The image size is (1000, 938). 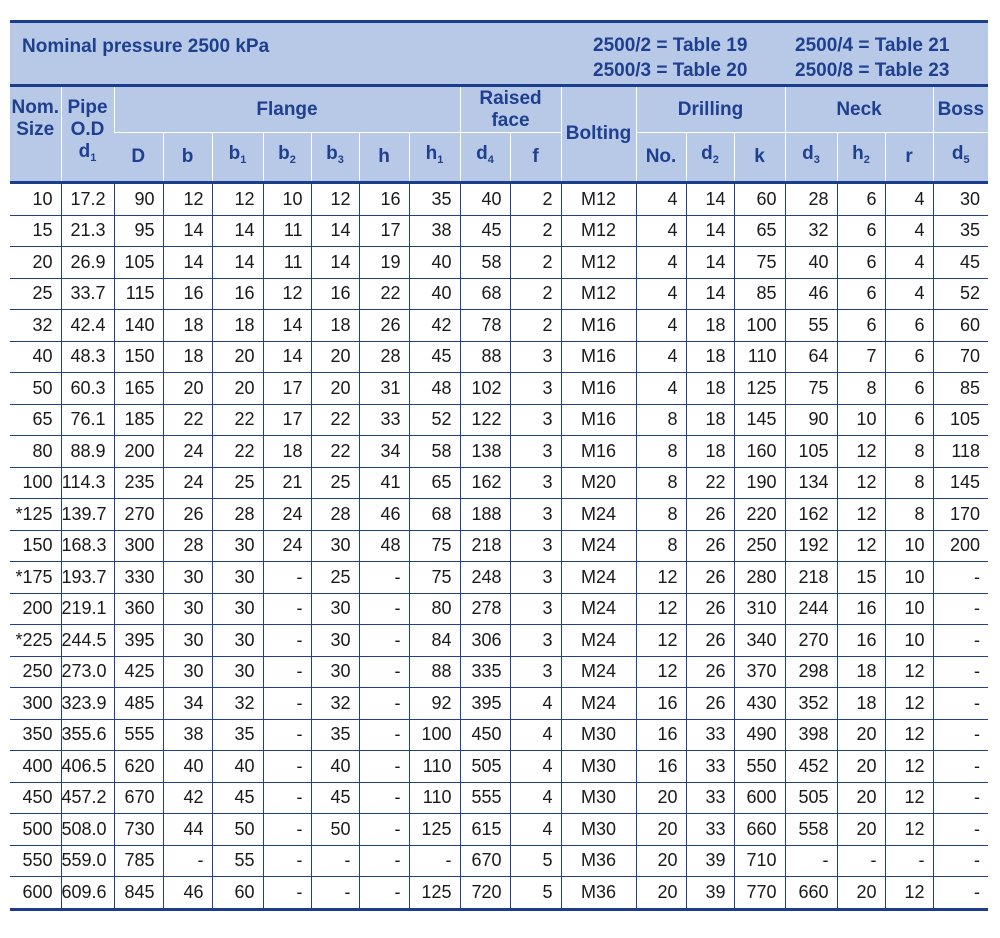 What do you see at coordinates (434, 640) in the screenshot?
I see `table-cell: 84` at bounding box center [434, 640].